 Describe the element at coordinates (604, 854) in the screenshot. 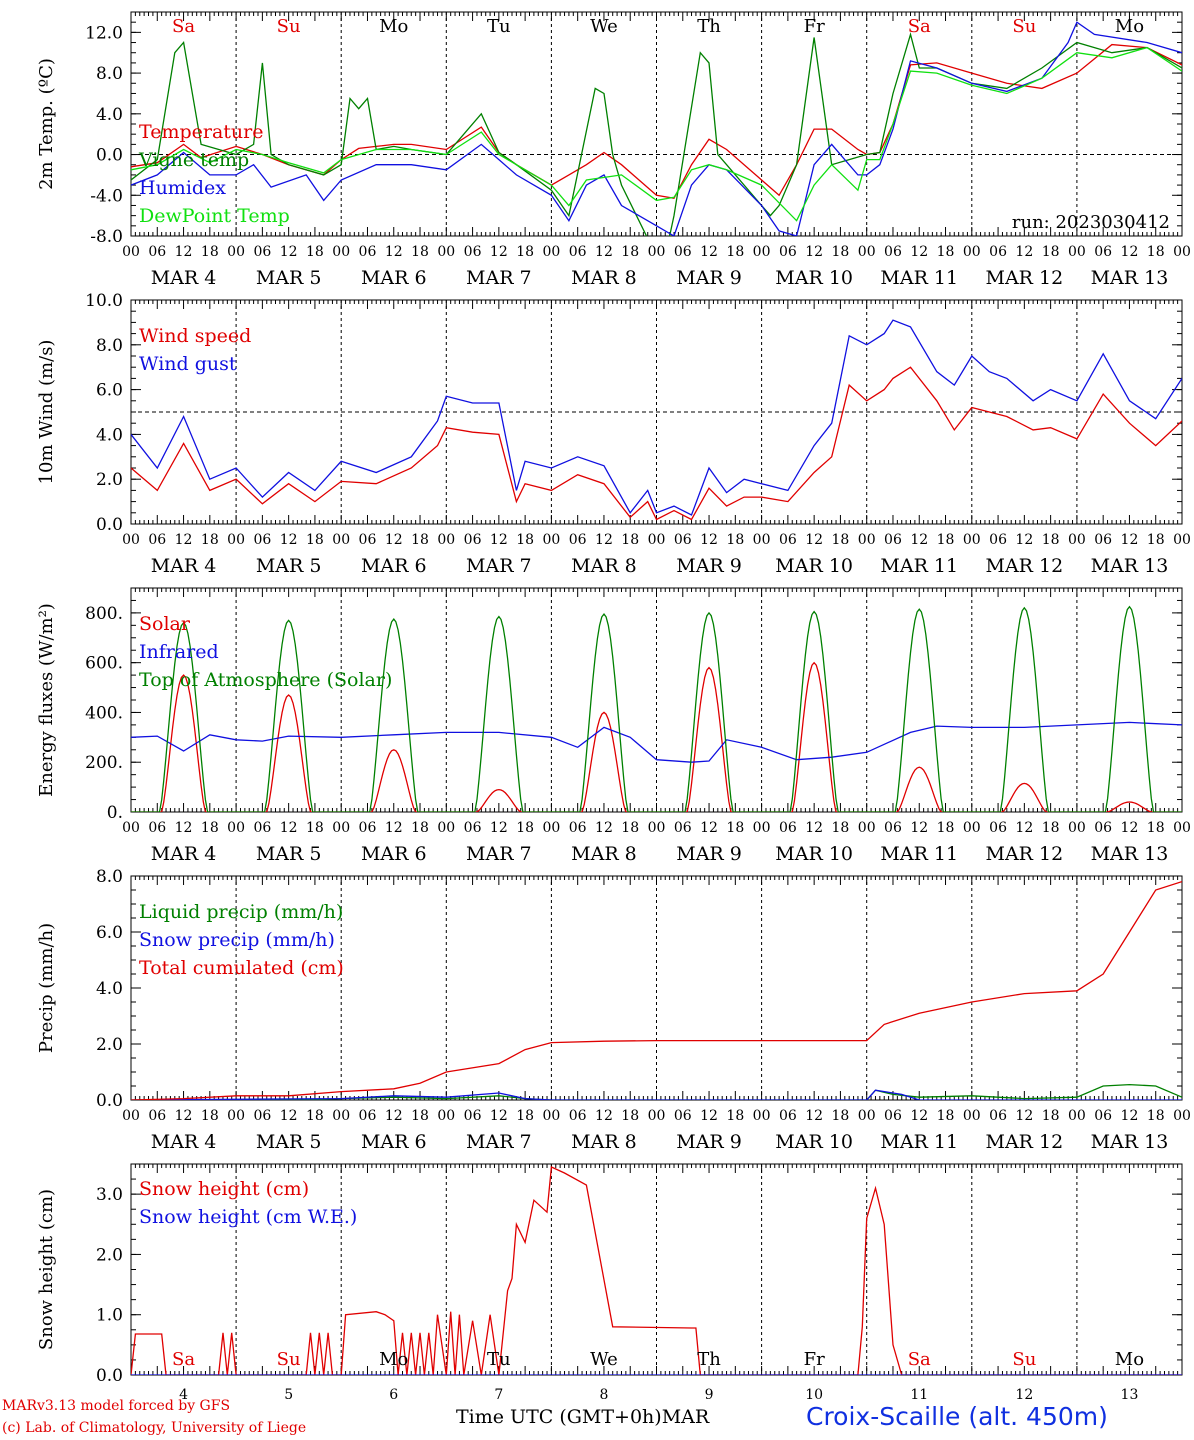

I see `date-label: MAR 8` at that location.